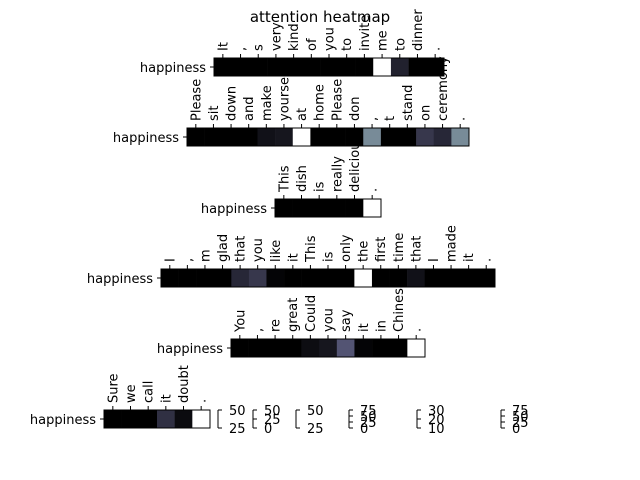 The height and width of the screenshot is (480, 640). What do you see at coordinates (436, 429) in the screenshot?
I see `colorbar-tick-label: 10` at bounding box center [436, 429].